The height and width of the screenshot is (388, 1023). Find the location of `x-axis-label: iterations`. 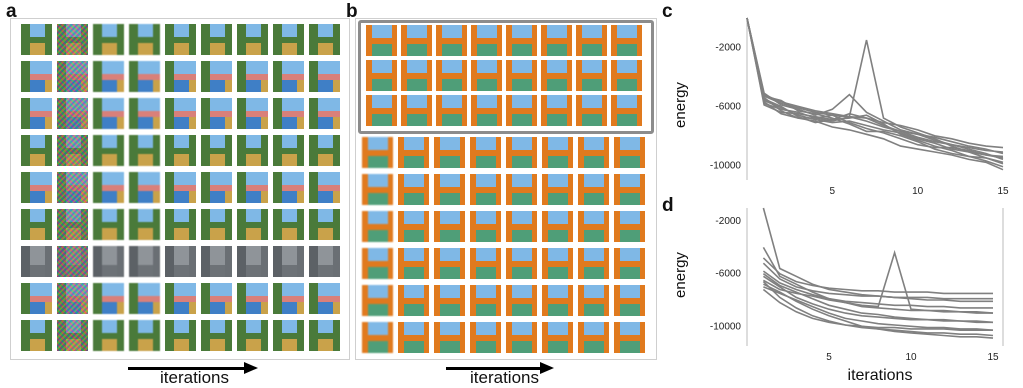

x-axis-label: iterations is located at coordinates (880, 375).